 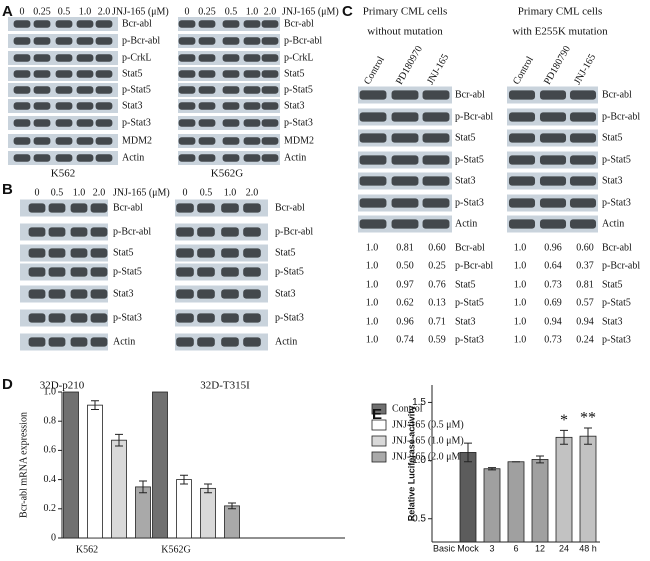 I want to click on quant-label: Stat3, so click(x=465, y=321).